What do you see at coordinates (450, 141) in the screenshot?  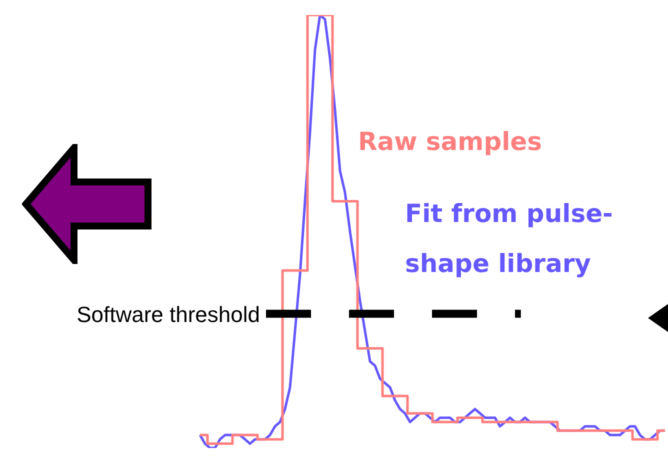 I see `series-label: Raw samples` at bounding box center [450, 141].